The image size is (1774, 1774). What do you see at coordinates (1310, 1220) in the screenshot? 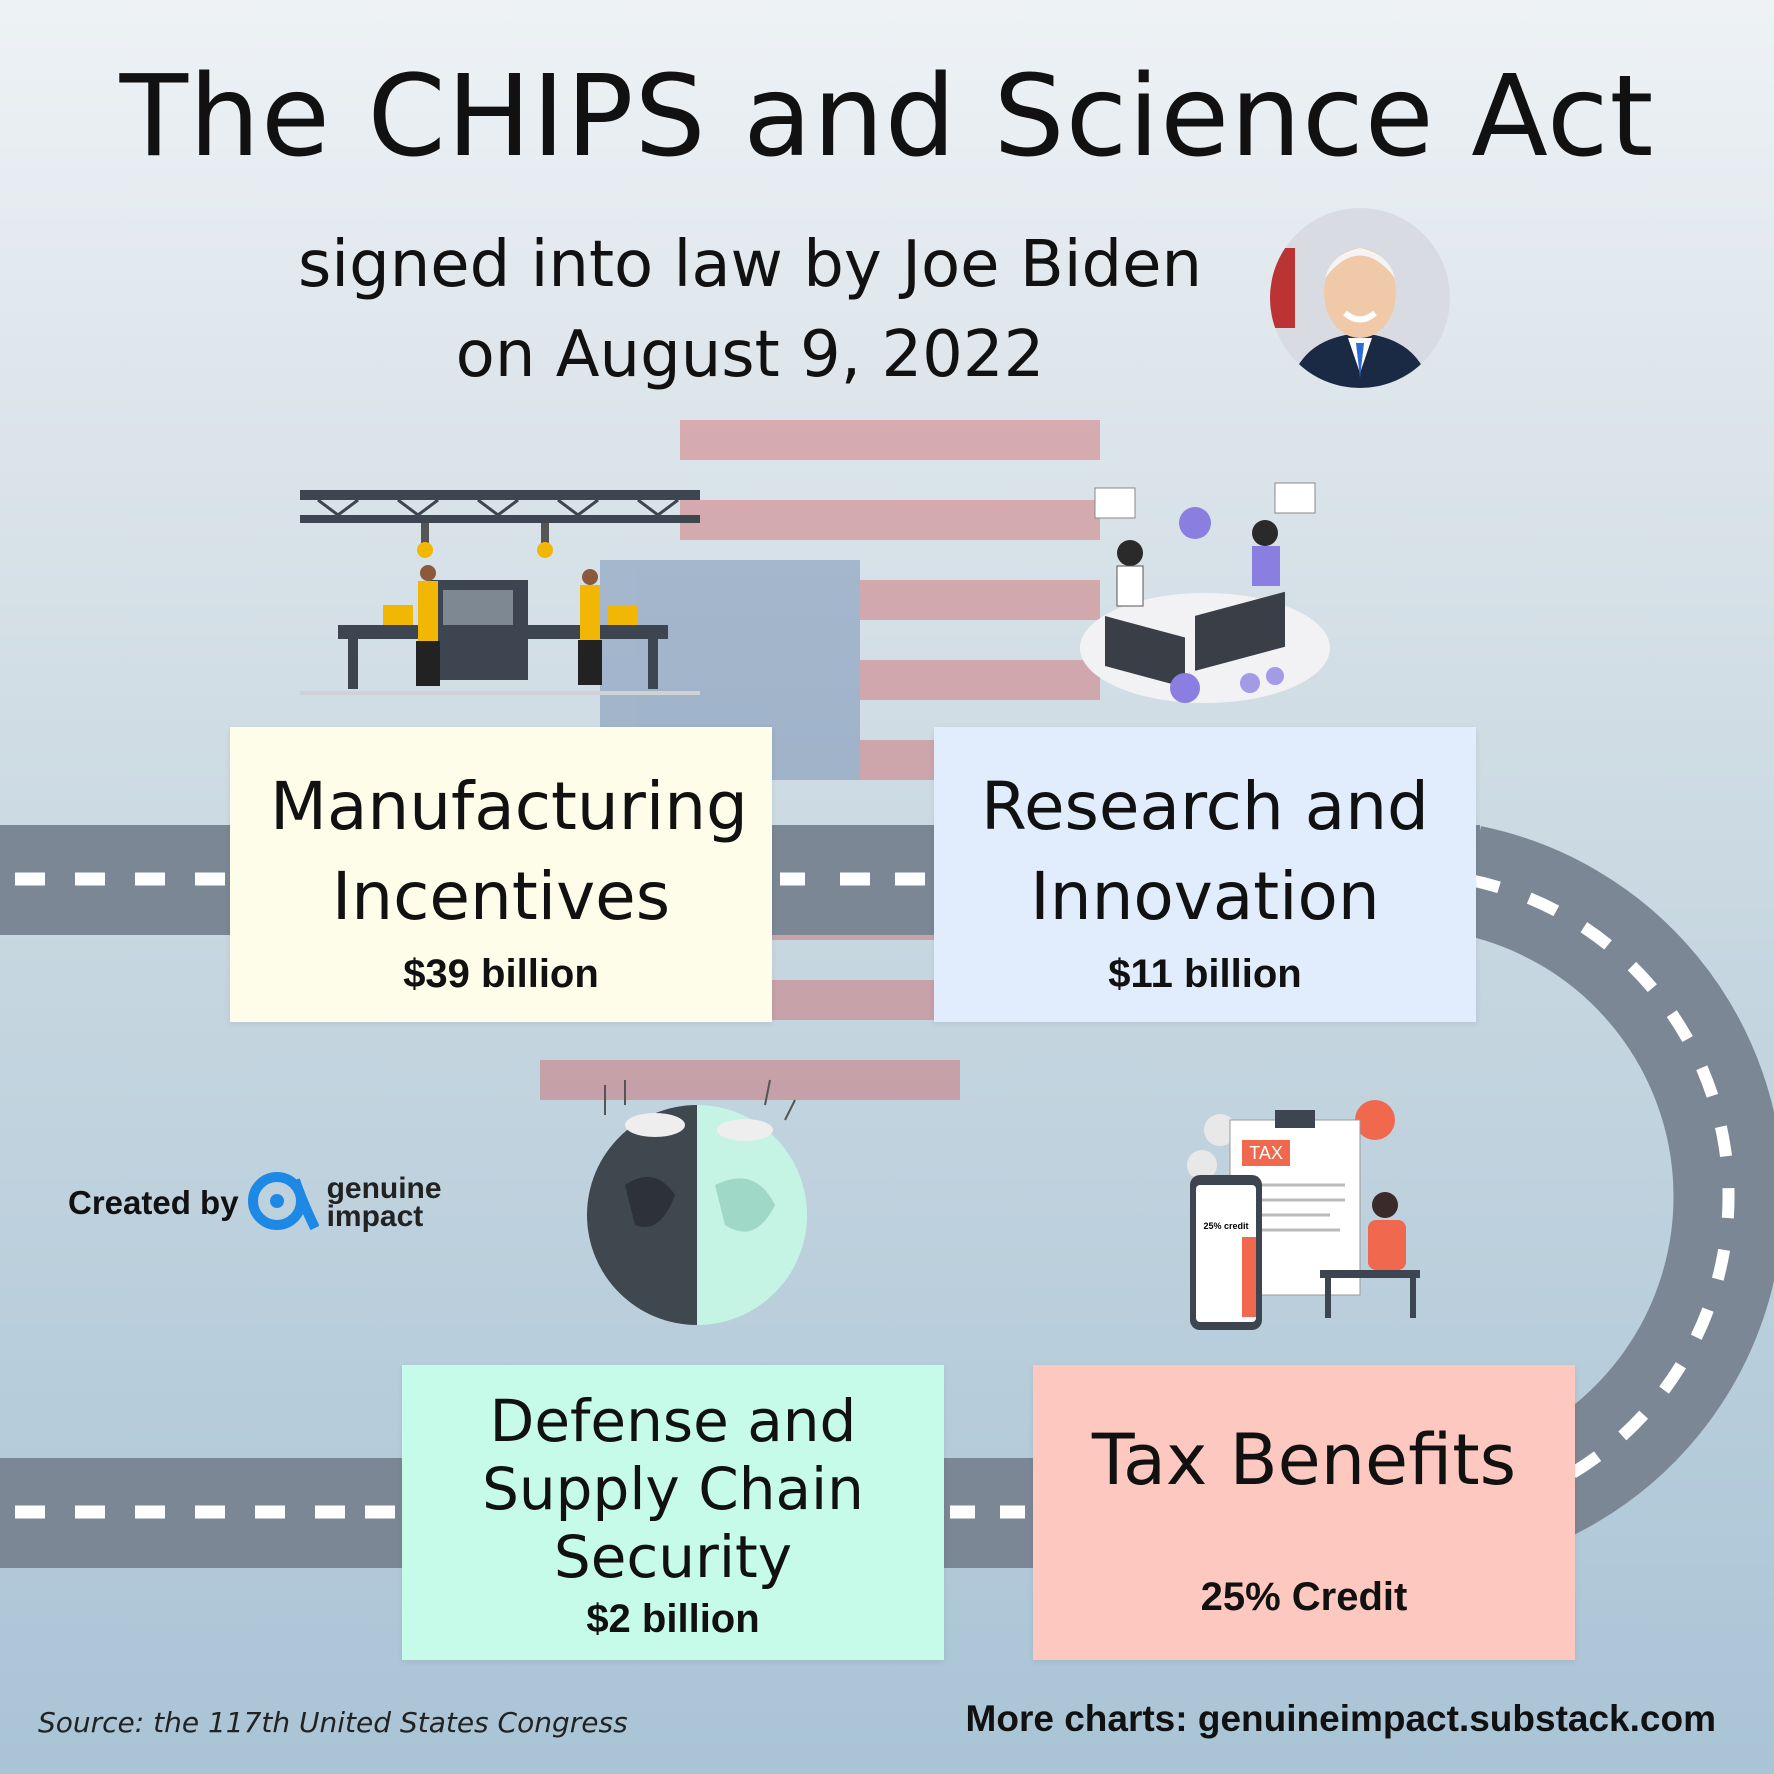
I see `tax-illustration: TAX 25% credit` at bounding box center [1310, 1220].